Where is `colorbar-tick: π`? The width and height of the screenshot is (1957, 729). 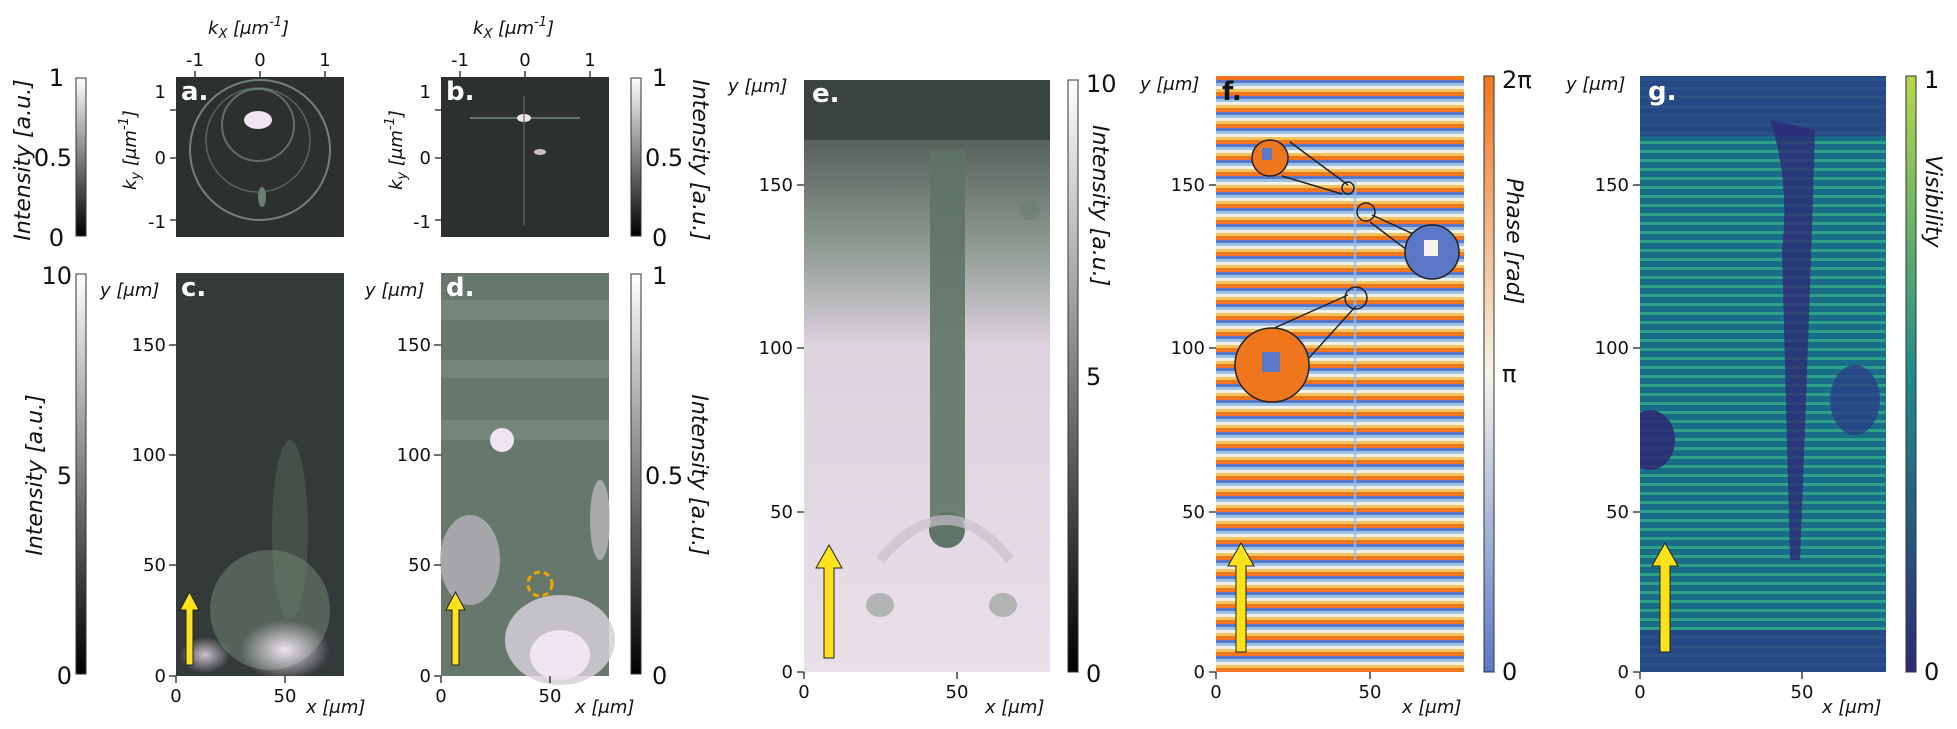 colorbar-tick: π is located at coordinates (1509, 374).